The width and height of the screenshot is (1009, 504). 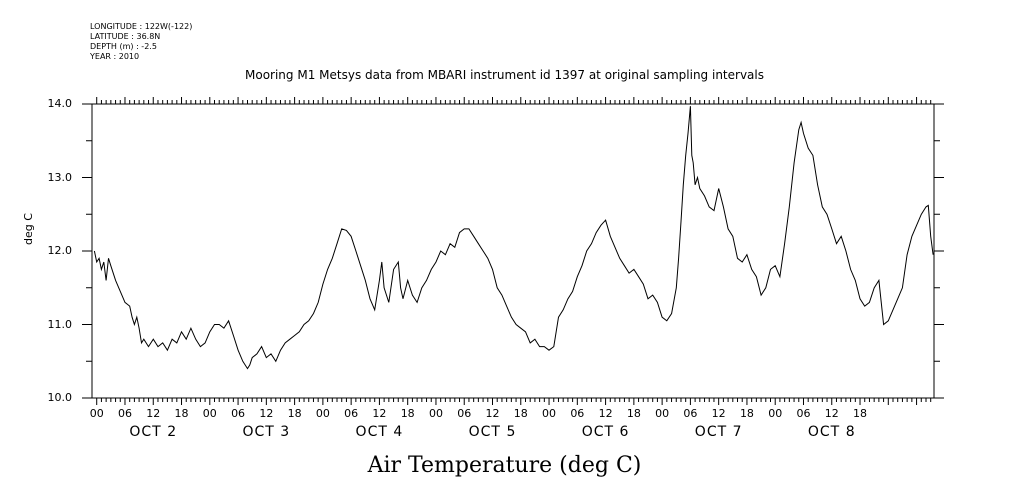 What do you see at coordinates (60, 250) in the screenshot?
I see `y-tick-label: 12.0` at bounding box center [60, 250].